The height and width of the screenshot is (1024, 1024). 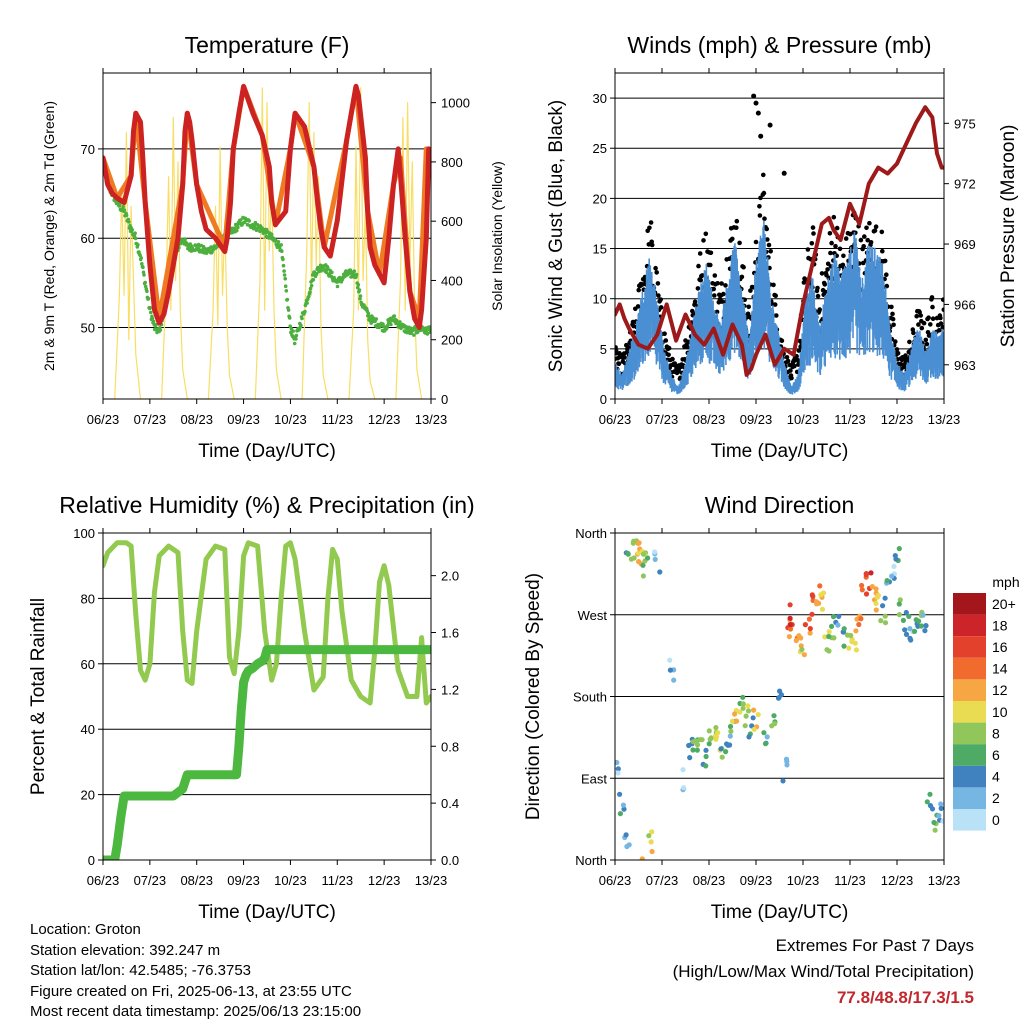 I want to click on direction-xlabel: Time (Day/UTC), so click(x=780, y=912).